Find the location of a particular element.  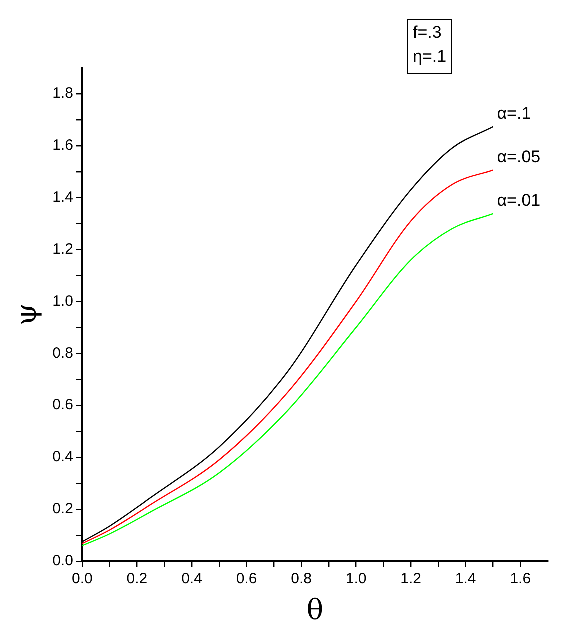

y-tick-label: 0.0 is located at coordinates (63, 561).